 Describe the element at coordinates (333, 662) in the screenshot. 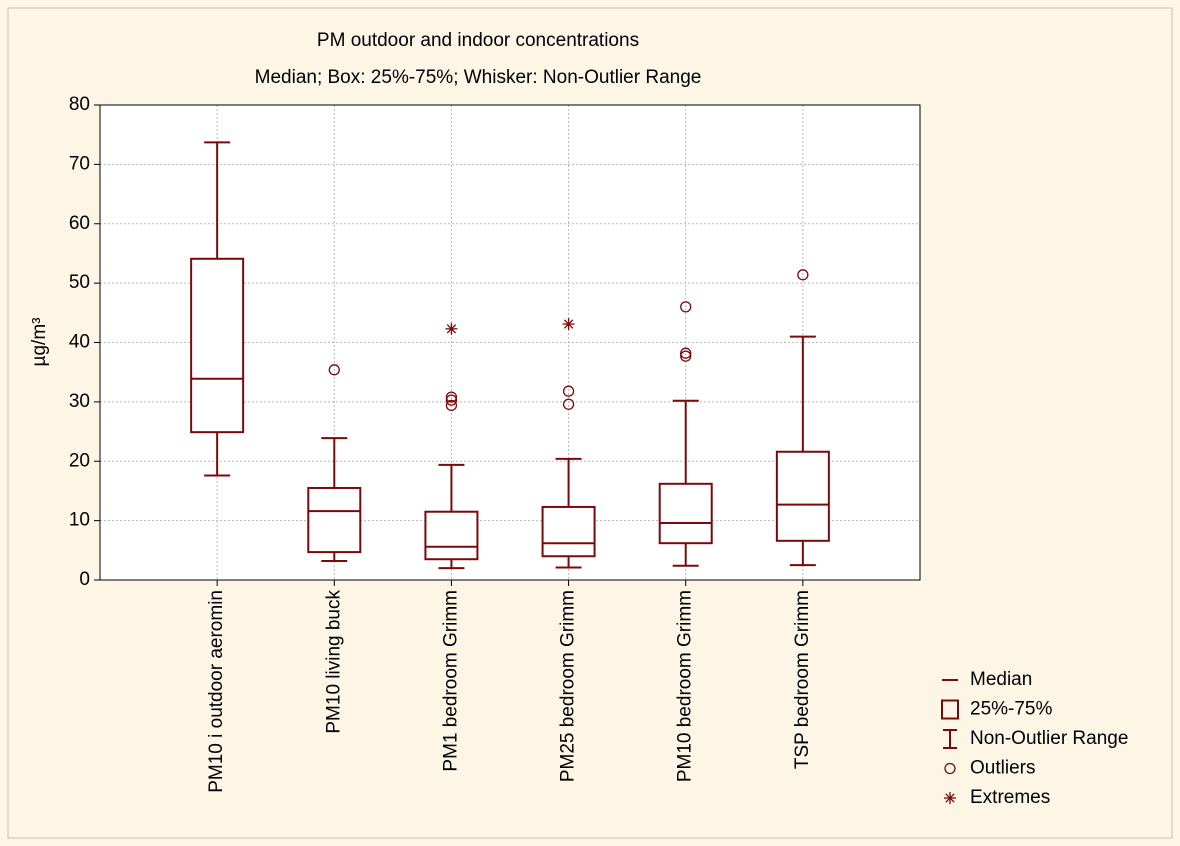

I see `x-tick-label: PM10 living buck` at that location.